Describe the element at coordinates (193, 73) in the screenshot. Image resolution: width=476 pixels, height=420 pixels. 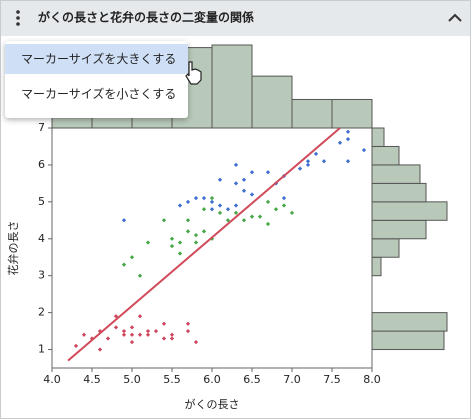
I see `cursor` at that location.